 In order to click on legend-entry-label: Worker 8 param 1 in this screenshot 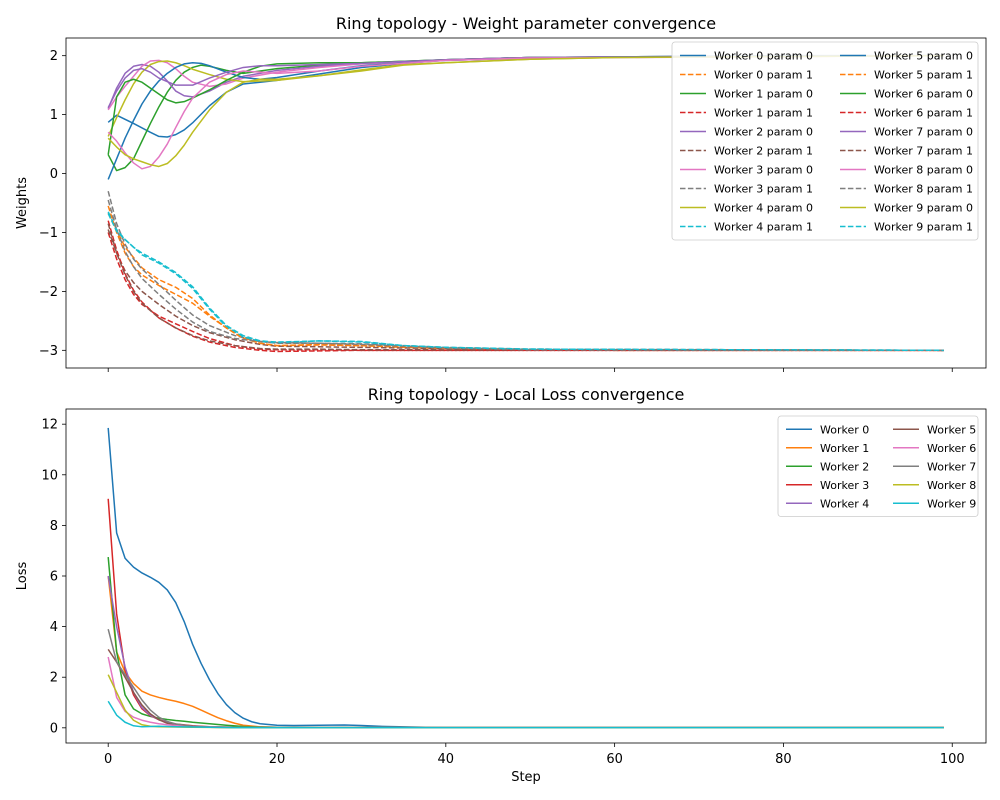, I will do `click(923, 189)`.